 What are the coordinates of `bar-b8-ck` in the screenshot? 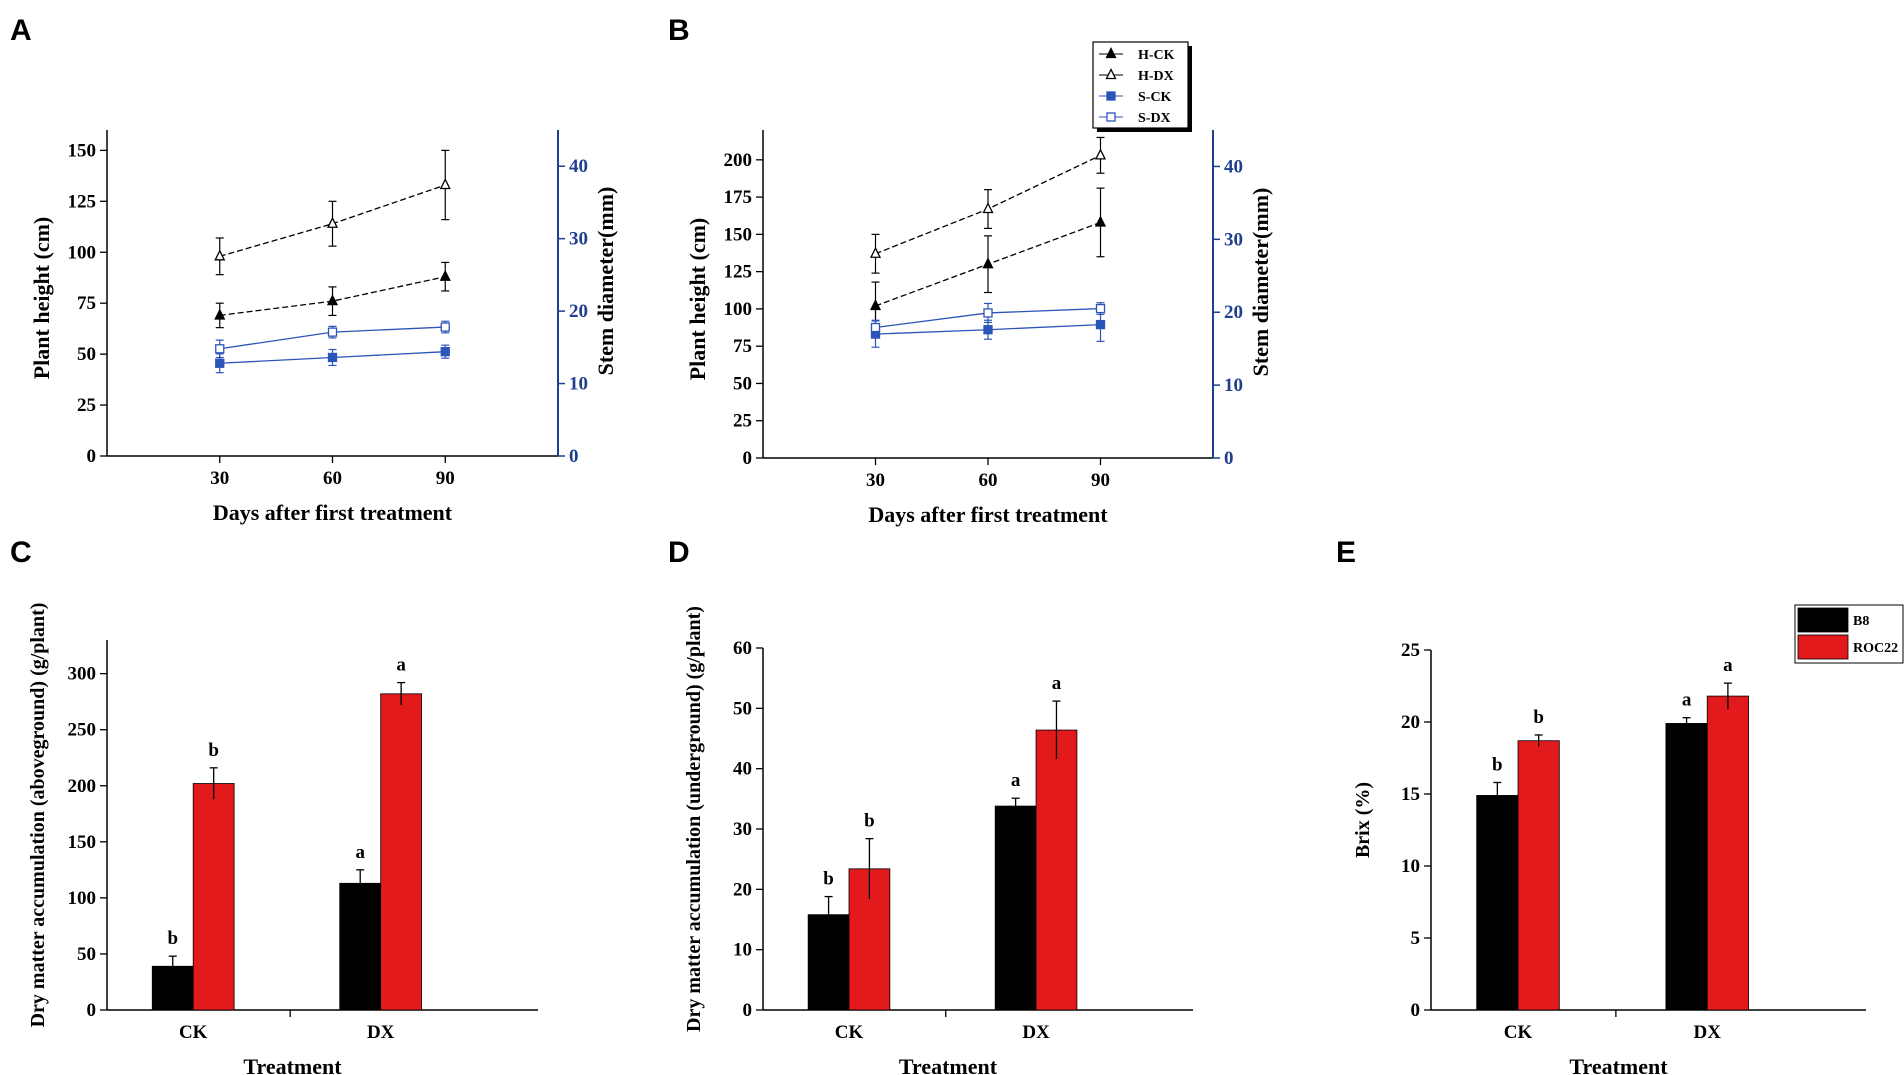 It's located at (1497, 903).